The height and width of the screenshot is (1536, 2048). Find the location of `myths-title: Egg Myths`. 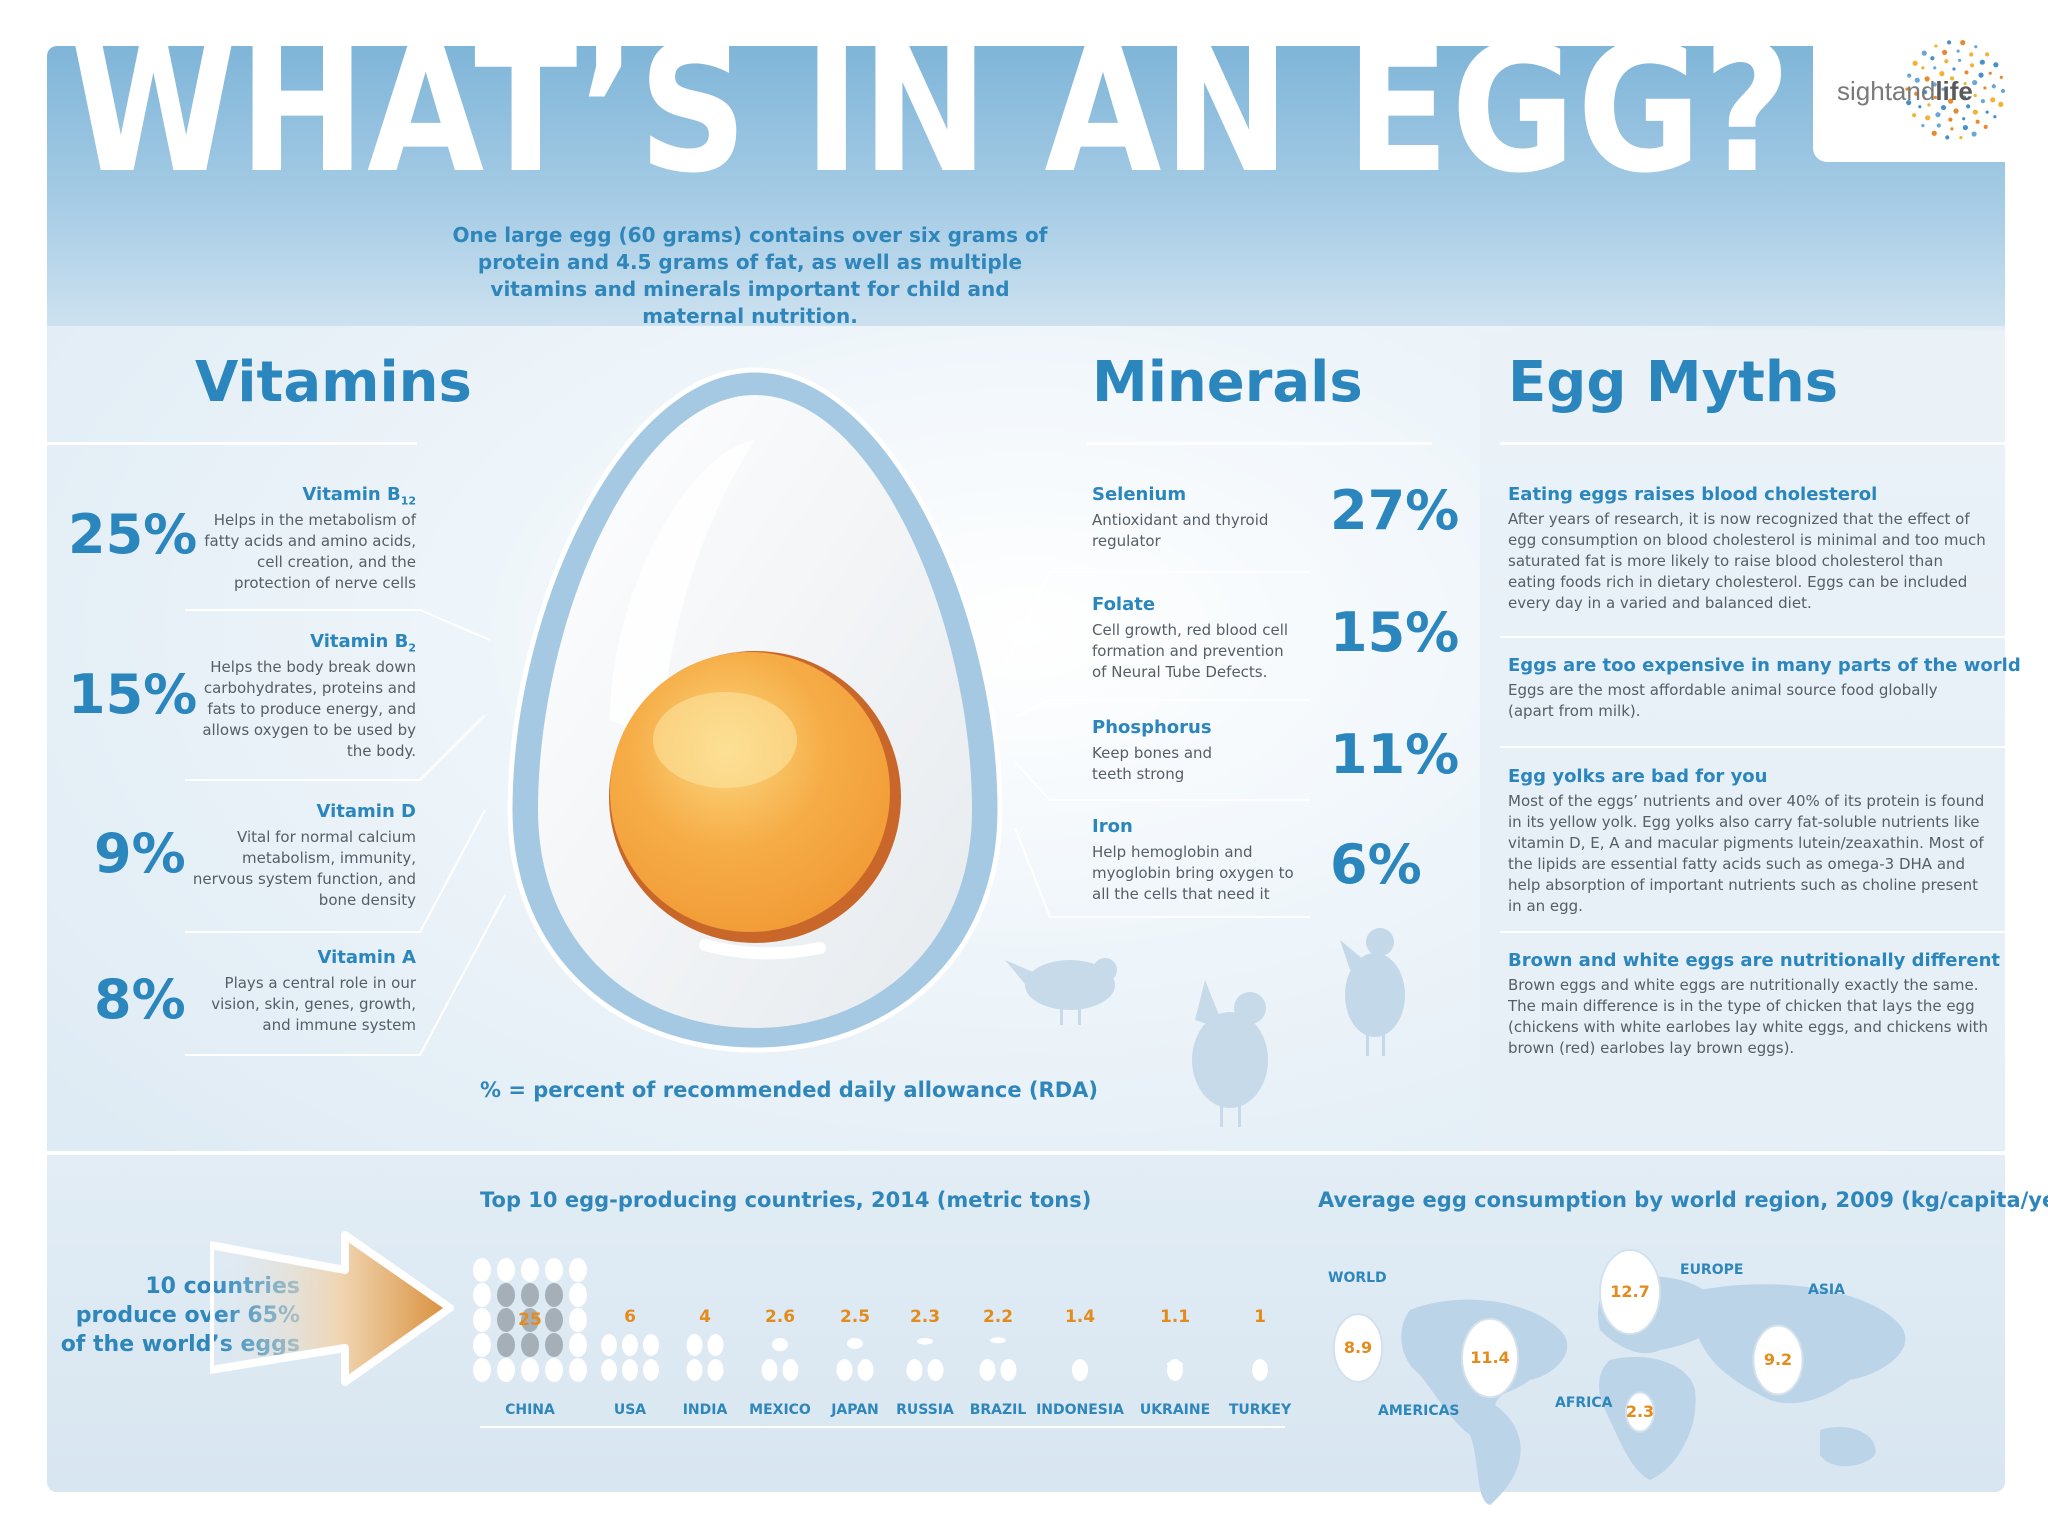

myths-title: Egg Myths is located at coordinates (1673, 382).